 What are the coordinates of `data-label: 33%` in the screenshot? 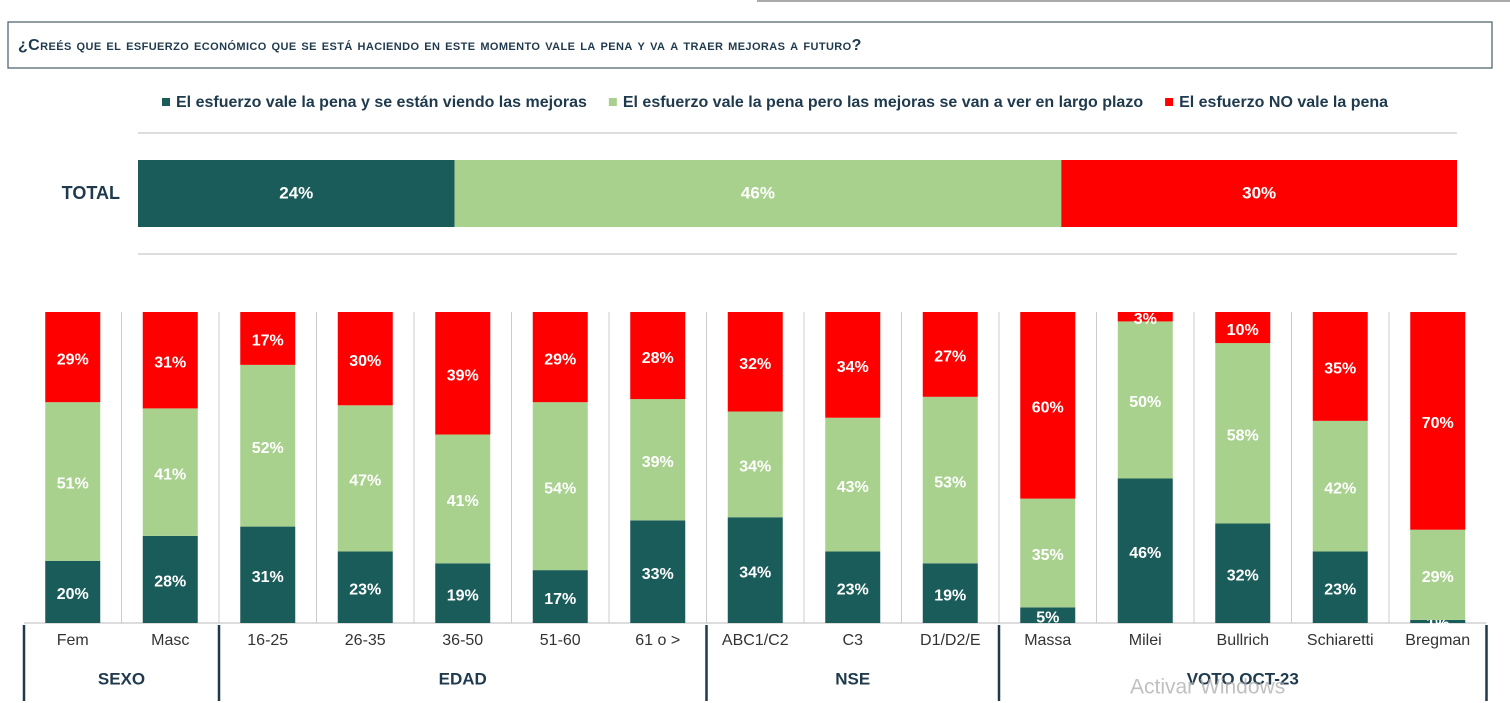 It's located at (658, 574).